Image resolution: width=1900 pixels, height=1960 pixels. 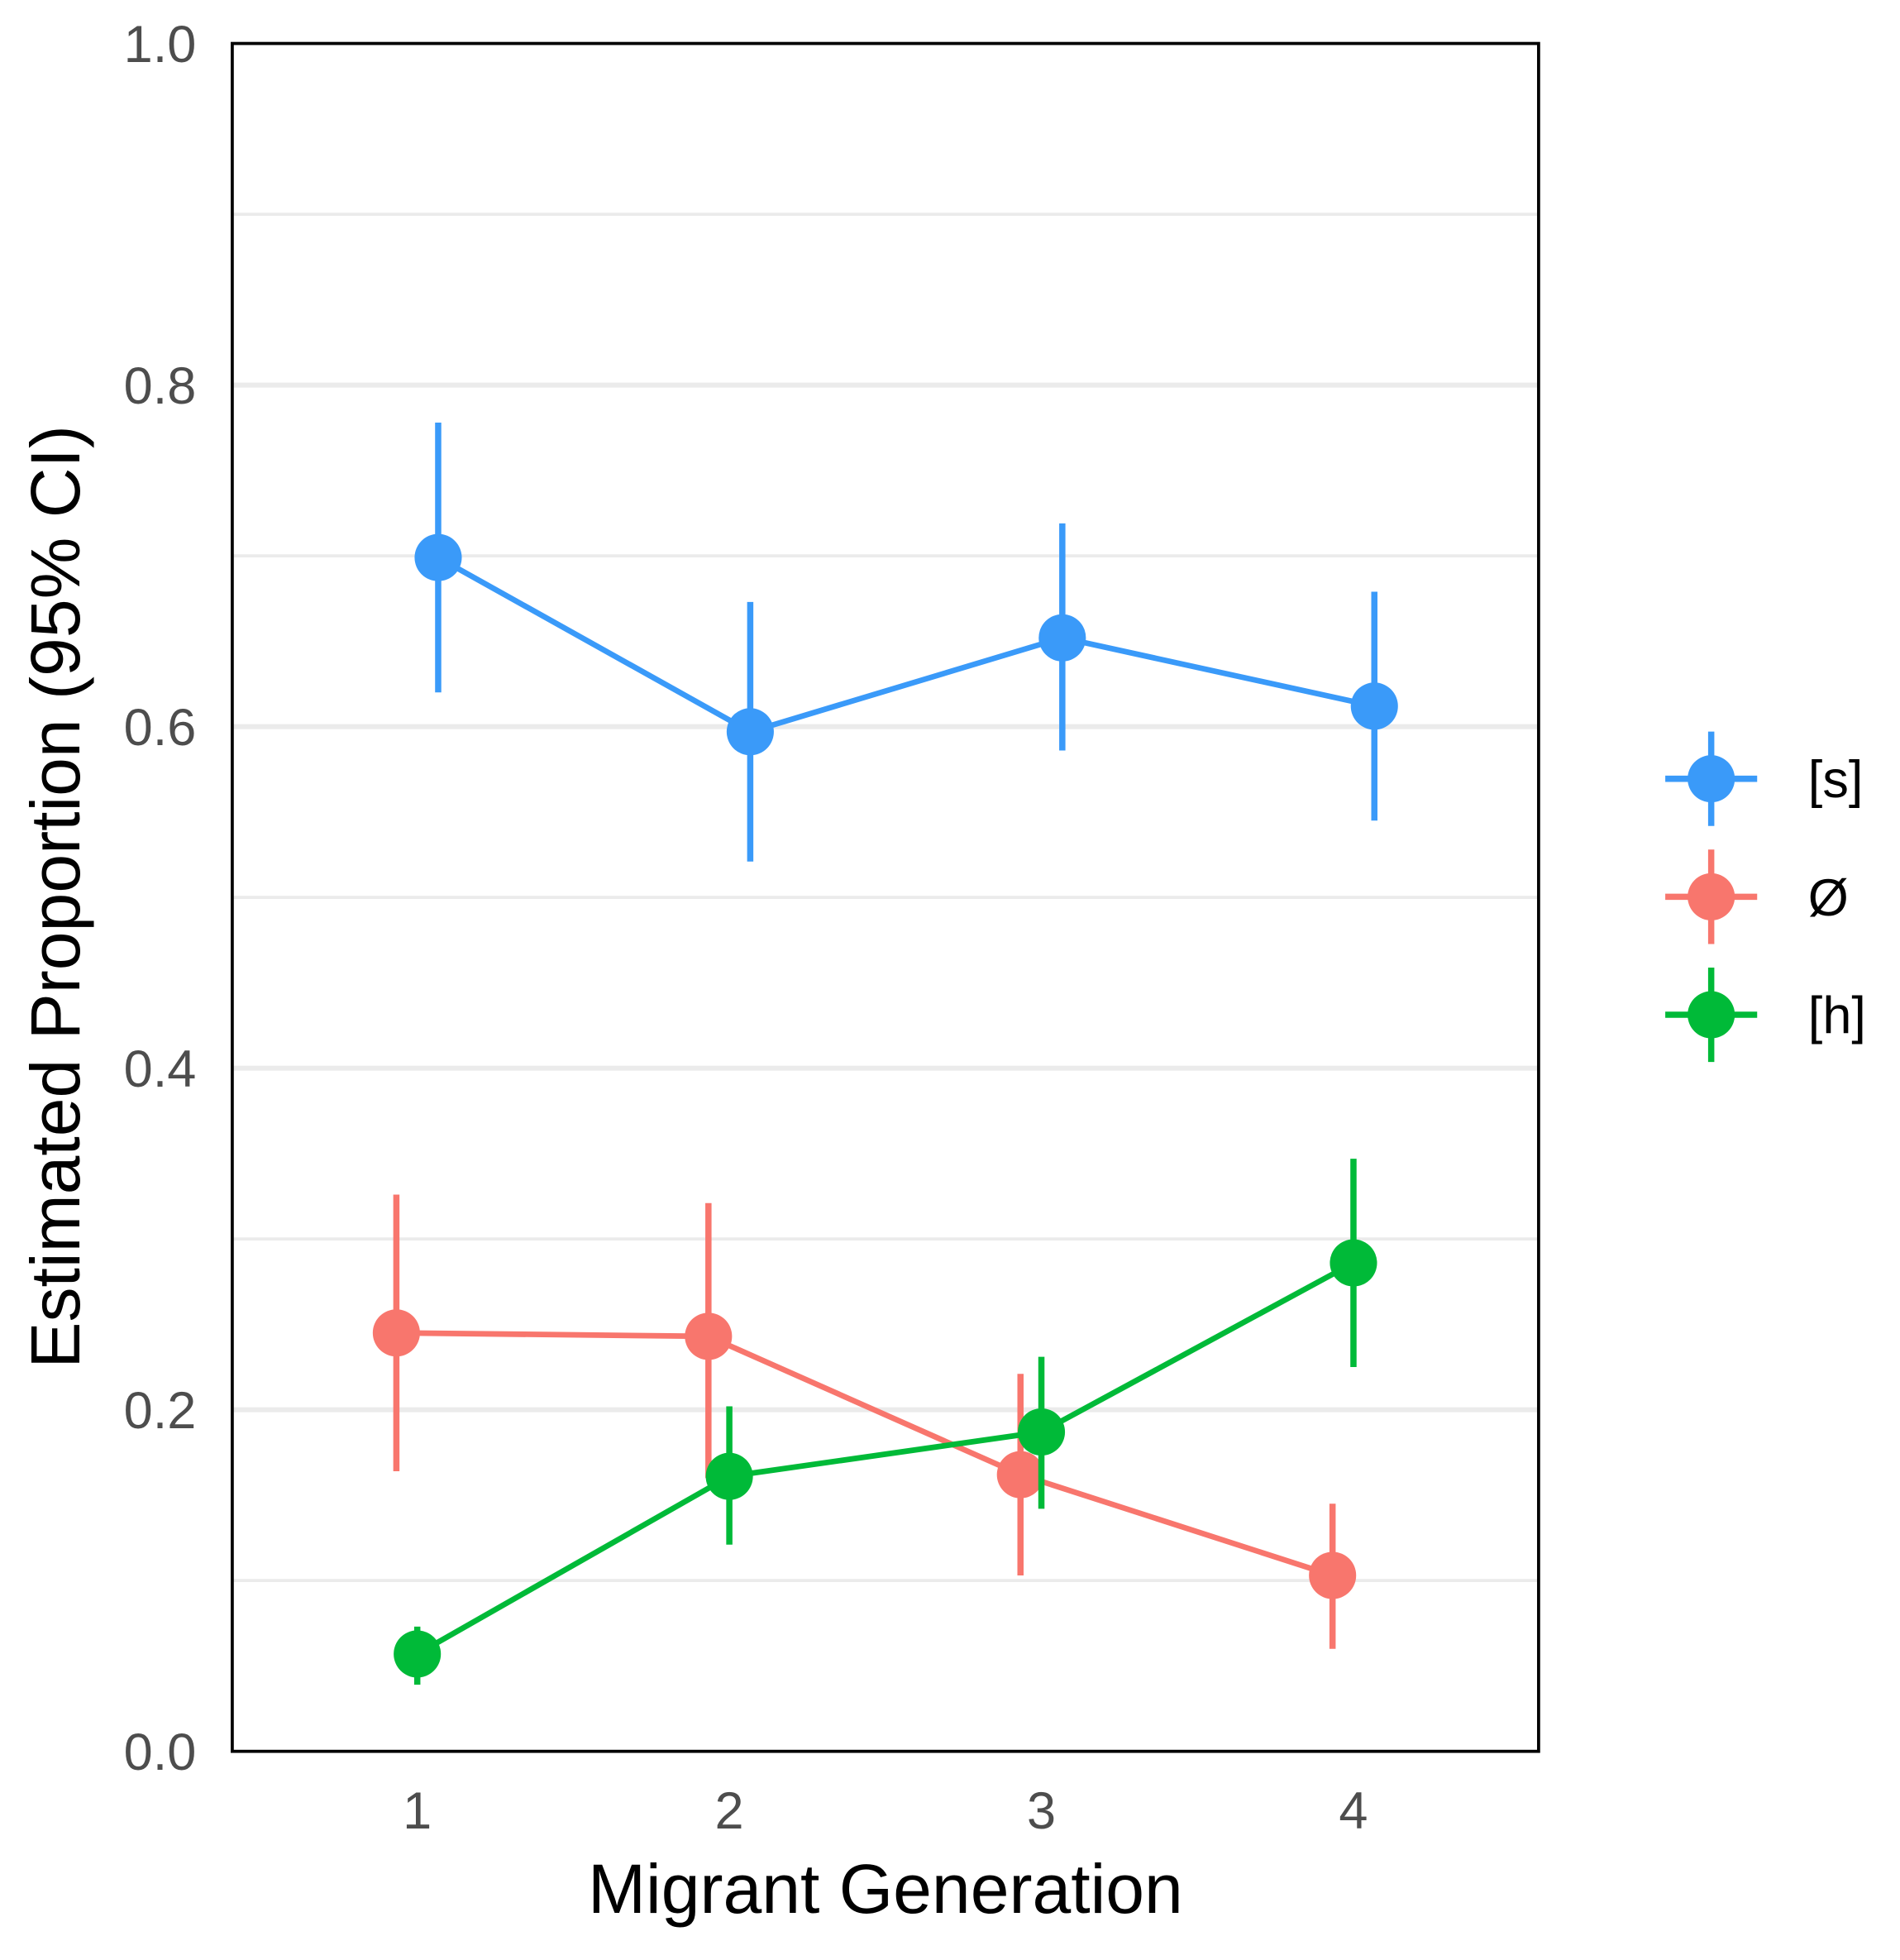 What do you see at coordinates (160, 1752) in the screenshot?
I see `y-tick-label: 0.0` at bounding box center [160, 1752].